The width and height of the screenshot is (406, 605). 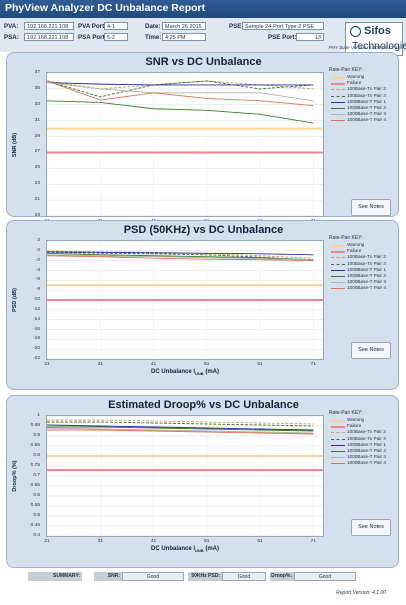 I want to click on date-label: Date:, so click(x=153, y=26).